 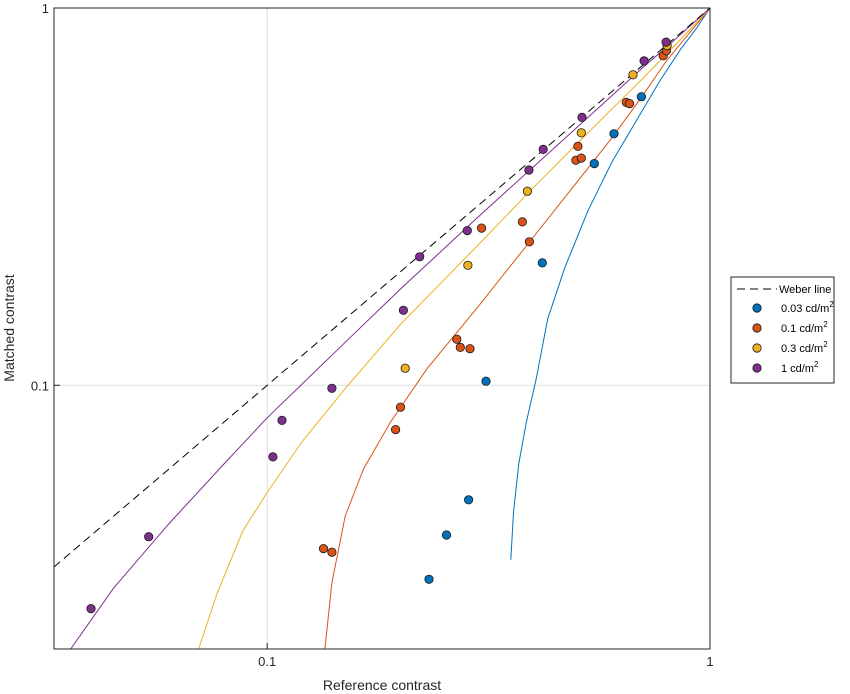 What do you see at coordinates (9, 327) in the screenshot?
I see `y-axis-label: Matched contrast` at bounding box center [9, 327].